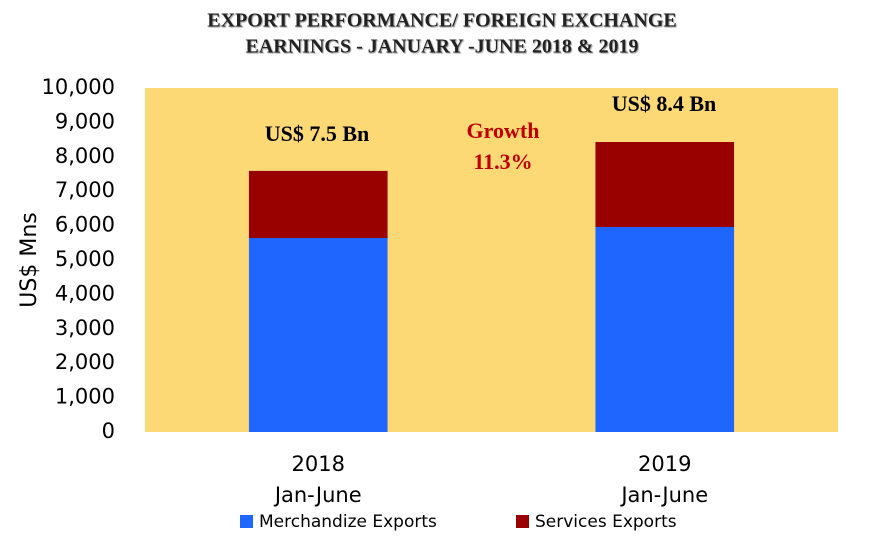  Describe the element at coordinates (85, 190) in the screenshot. I see `y-tick-label: 7,000` at that location.